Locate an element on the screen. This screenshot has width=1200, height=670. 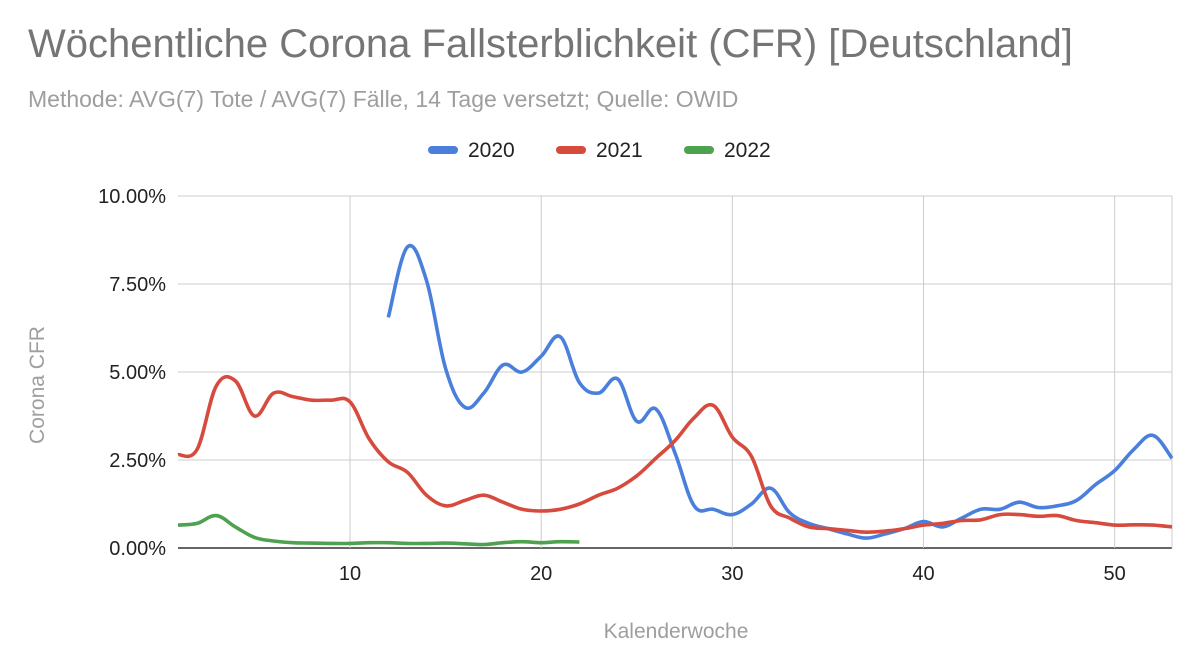
x-tick-label: 20 is located at coordinates (541, 574).